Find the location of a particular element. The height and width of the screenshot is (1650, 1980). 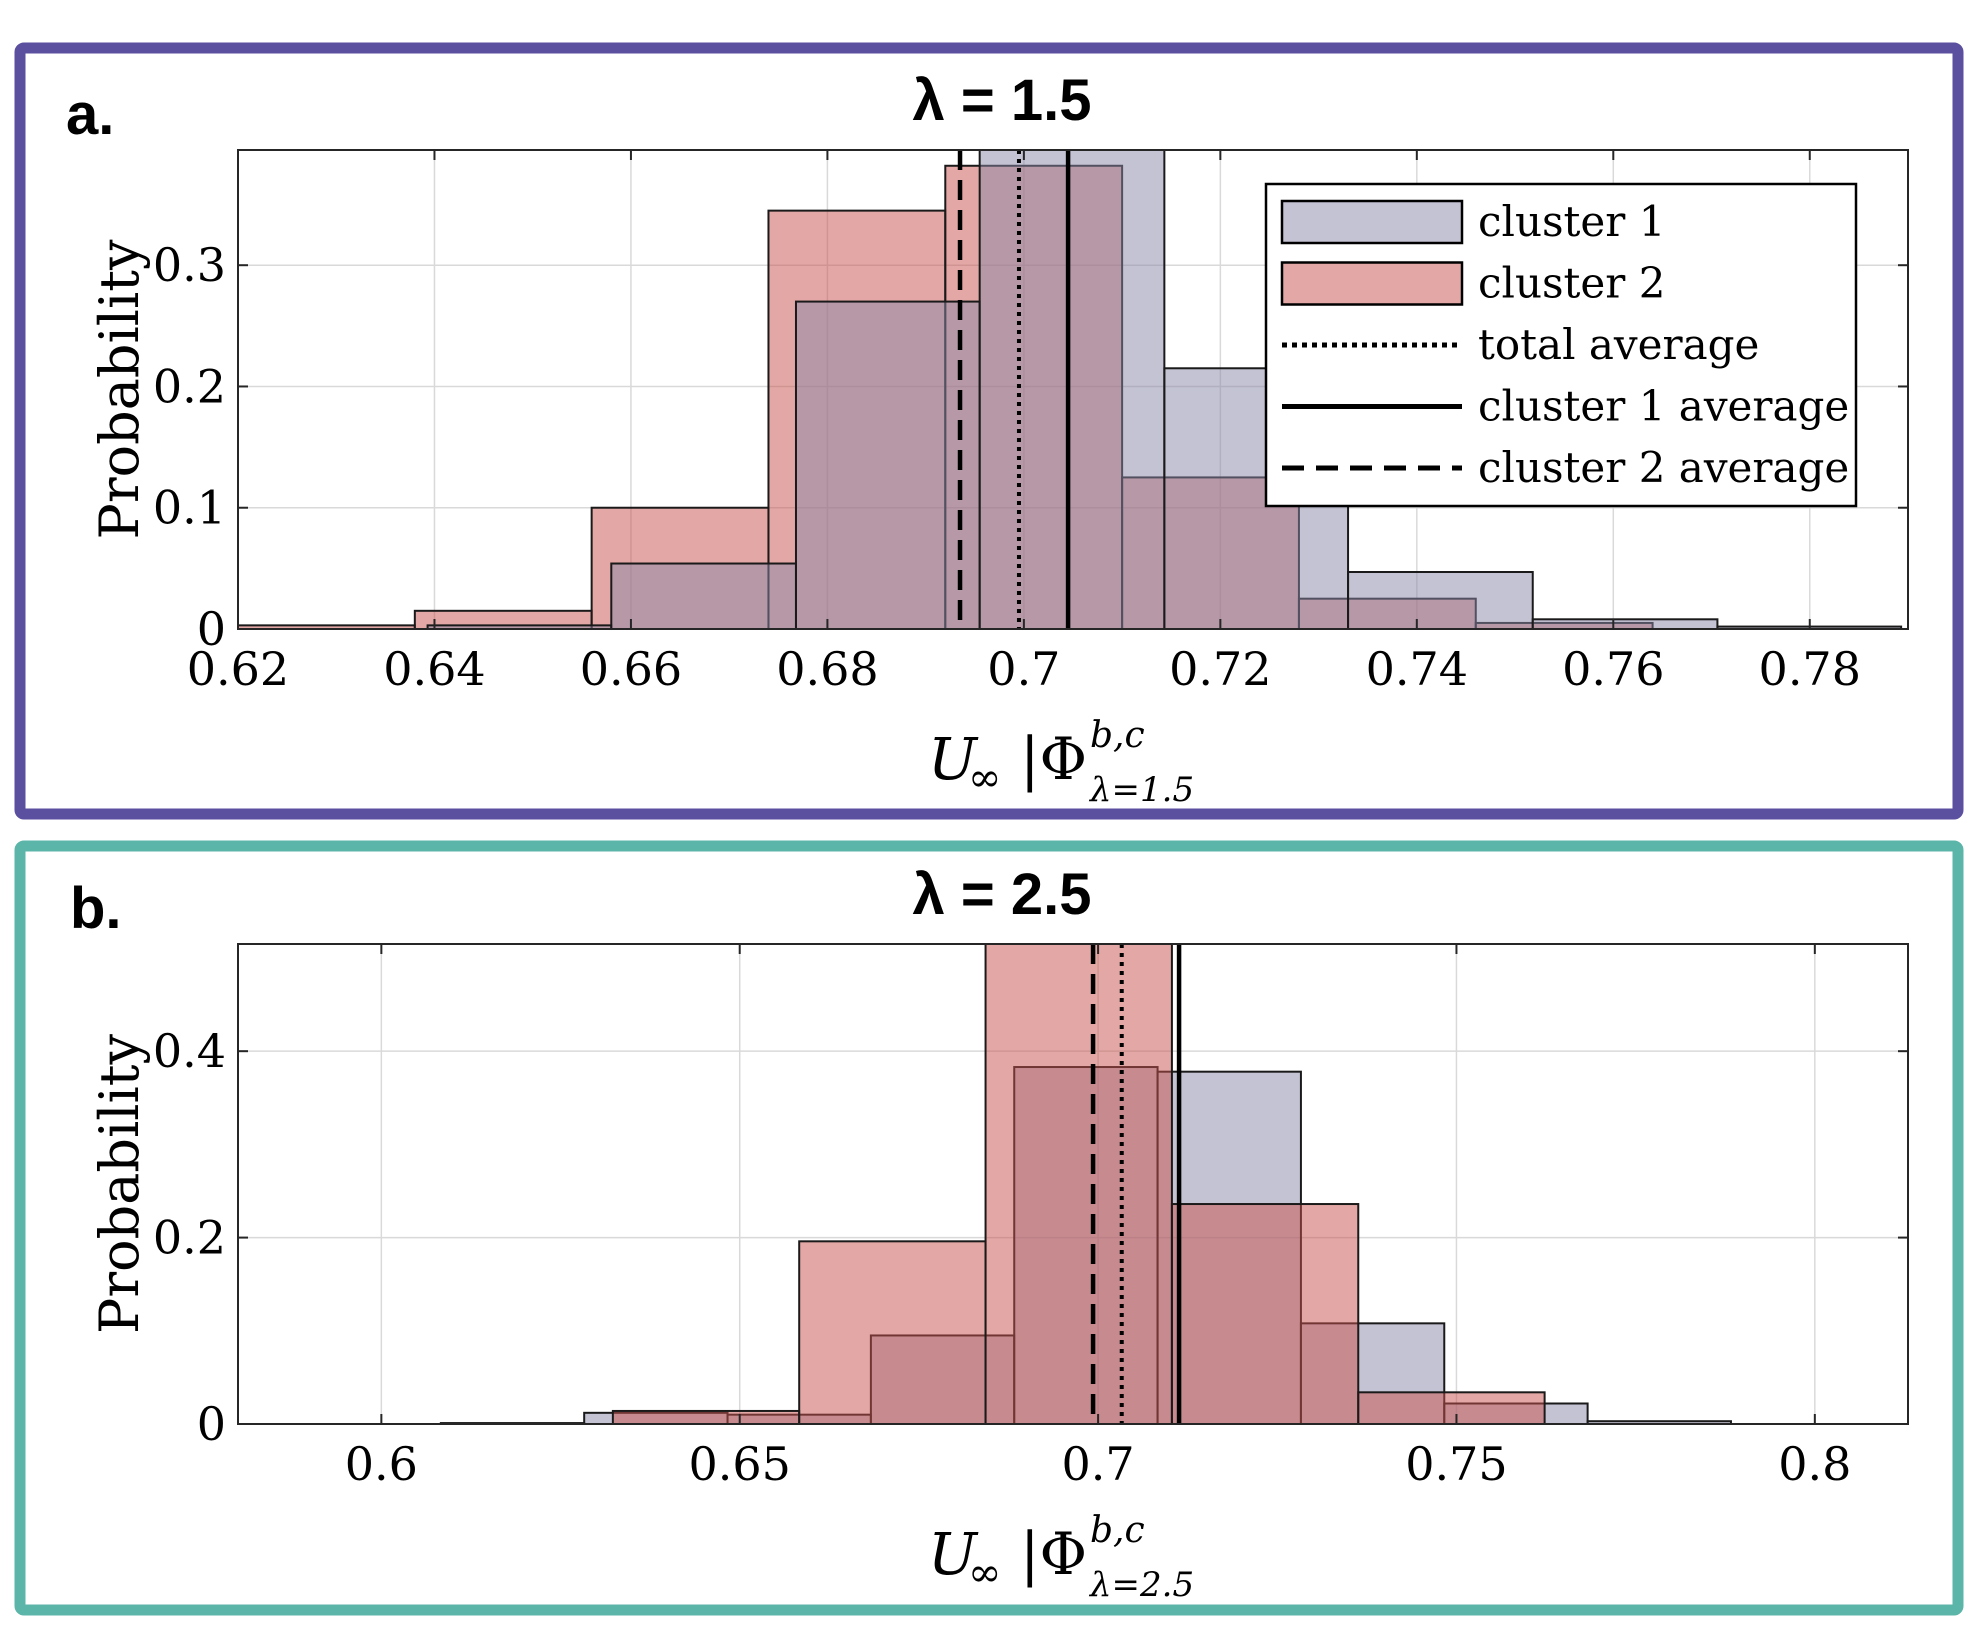

x-tick-label: 0.68 is located at coordinates (827, 669).